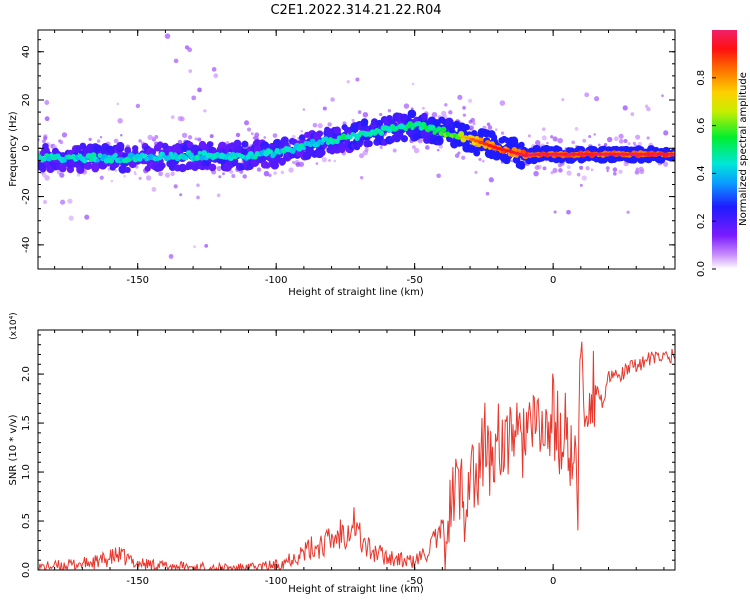 This screenshot has width=750, height=600. I want to click on spectrogram-xtick-label: -50, so click(414, 280).